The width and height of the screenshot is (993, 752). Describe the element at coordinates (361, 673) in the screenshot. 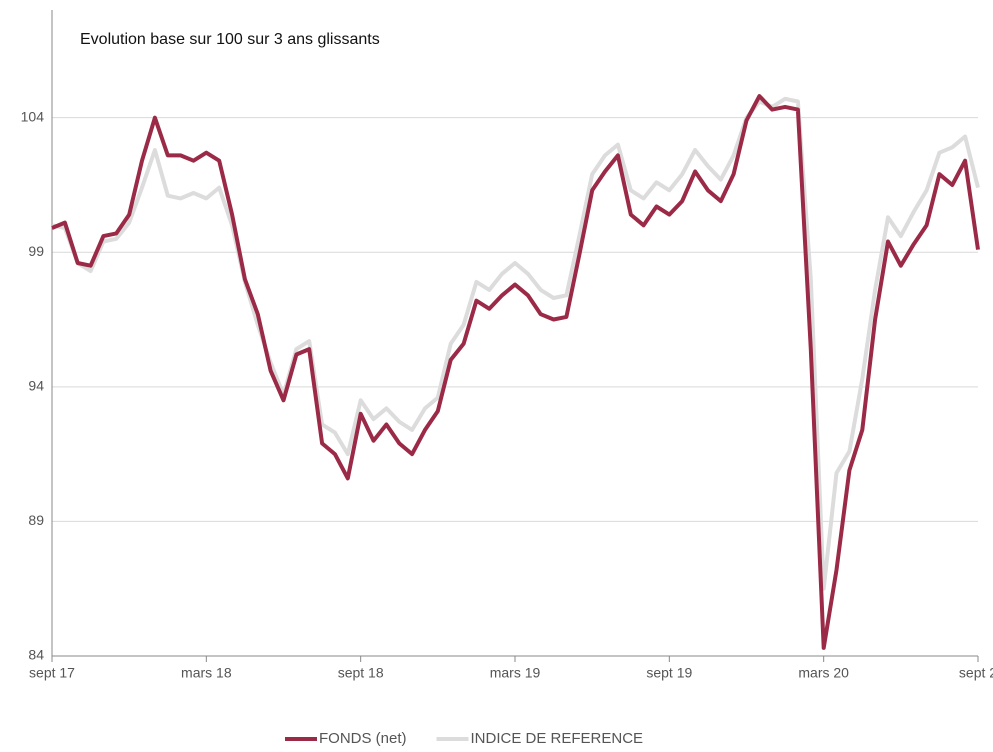

I see `x-tick-label: sept 18` at that location.